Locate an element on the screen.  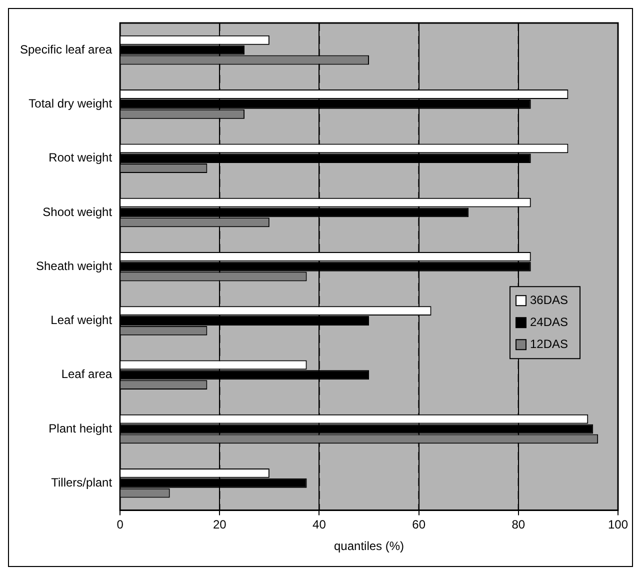
x-tick-label: 20 is located at coordinates (219, 525).